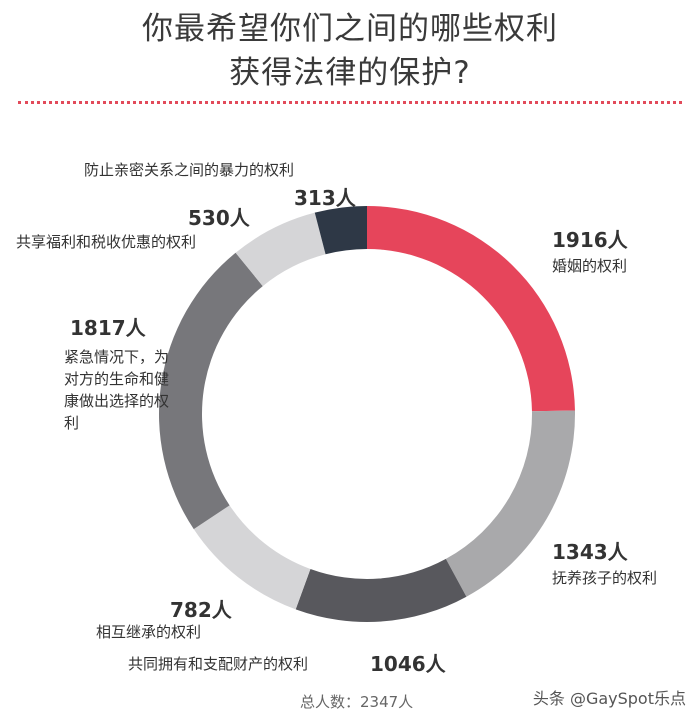  Describe the element at coordinates (106, 242) in the screenshot. I see `category-label-welfare-tax: 共享福利和税收优惠的权利` at that location.